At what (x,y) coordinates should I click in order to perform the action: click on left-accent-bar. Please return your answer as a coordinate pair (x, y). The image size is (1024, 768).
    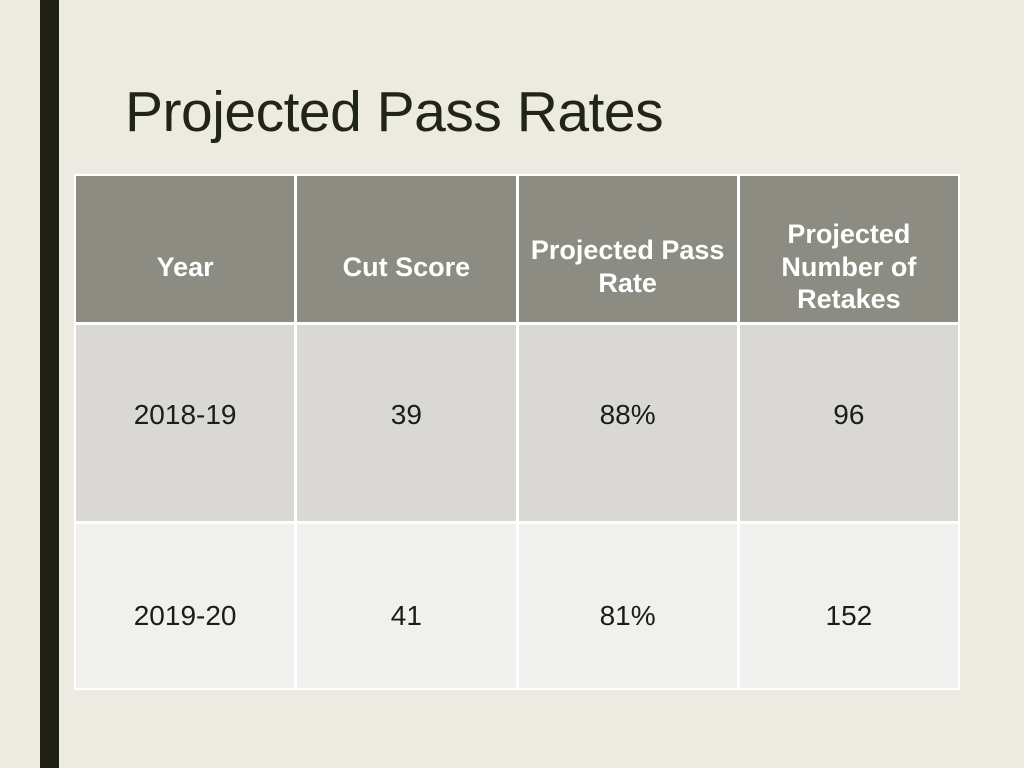
    Looking at the image, I should click on (49, 384).